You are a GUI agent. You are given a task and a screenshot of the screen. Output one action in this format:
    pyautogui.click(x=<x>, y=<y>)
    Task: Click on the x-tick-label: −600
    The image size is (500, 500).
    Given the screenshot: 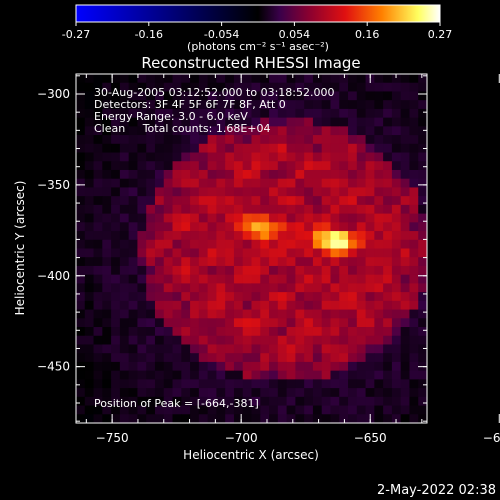 What is the action you would take?
    pyautogui.click(x=491, y=438)
    